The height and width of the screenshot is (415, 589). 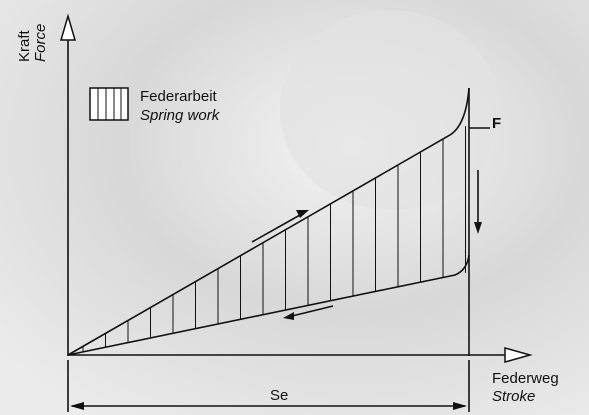 I want to click on legend-swatch, so click(x=109, y=104).